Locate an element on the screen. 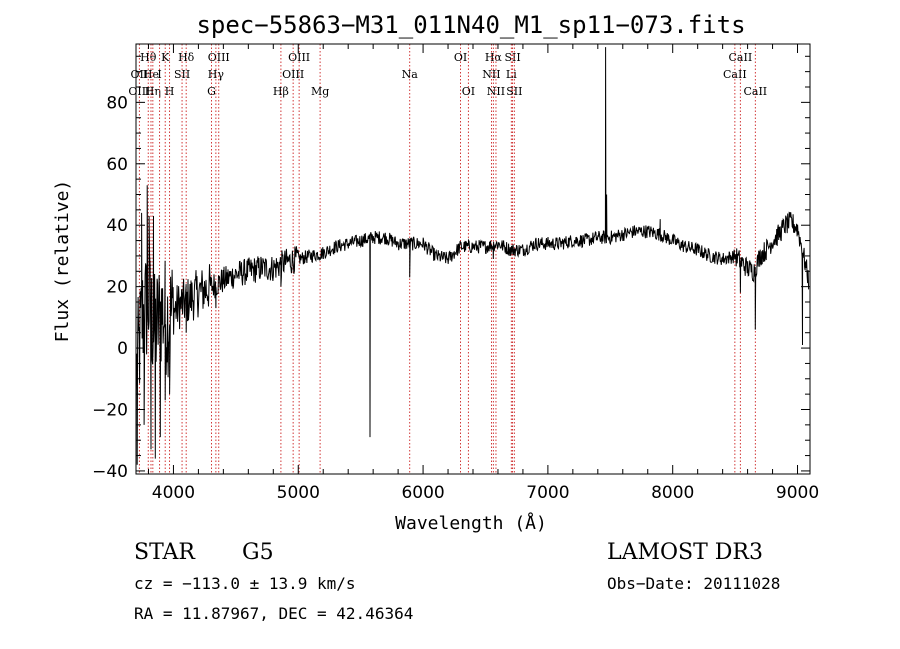 This screenshot has width=900, height=649. line-label: Mg is located at coordinates (320, 91).